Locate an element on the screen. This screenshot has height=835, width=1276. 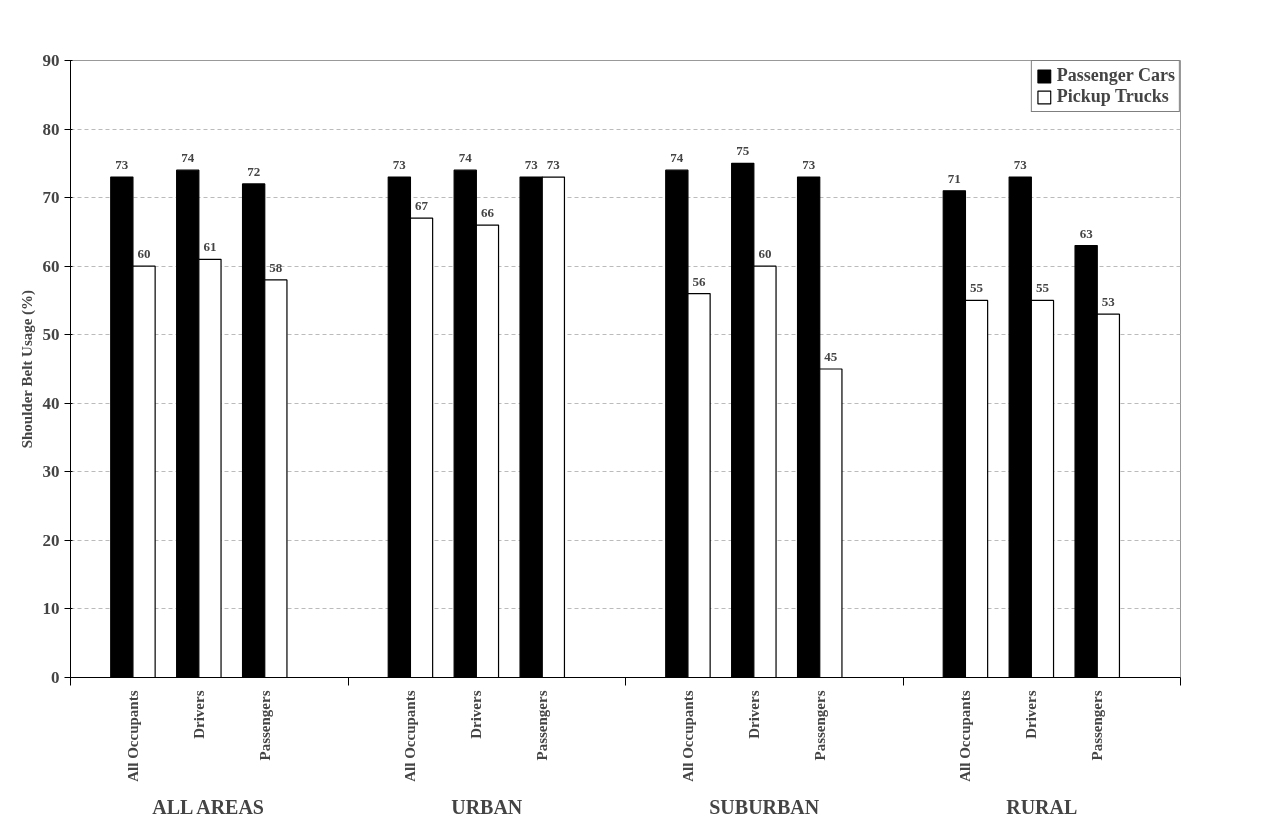
y-tick-label: 10 is located at coordinates (51, 609).